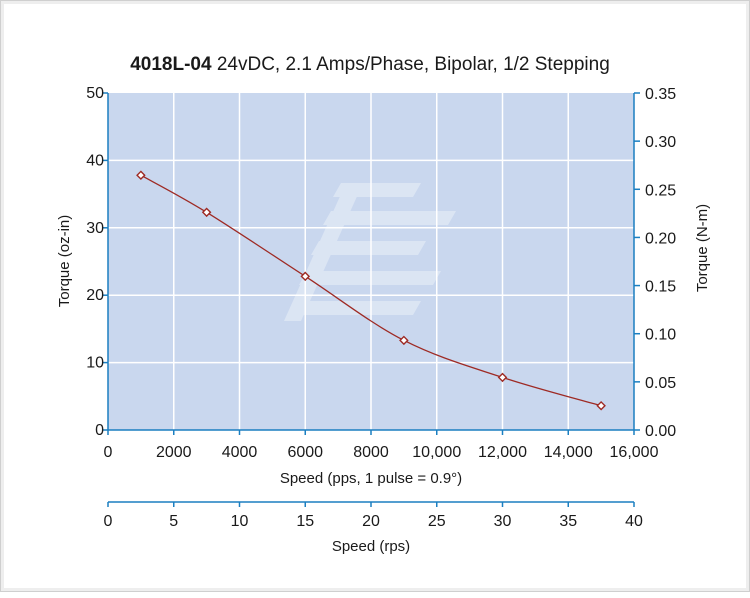 This screenshot has width=750, height=598. I want to click on y2-tick-label: 0.30, so click(660, 142).